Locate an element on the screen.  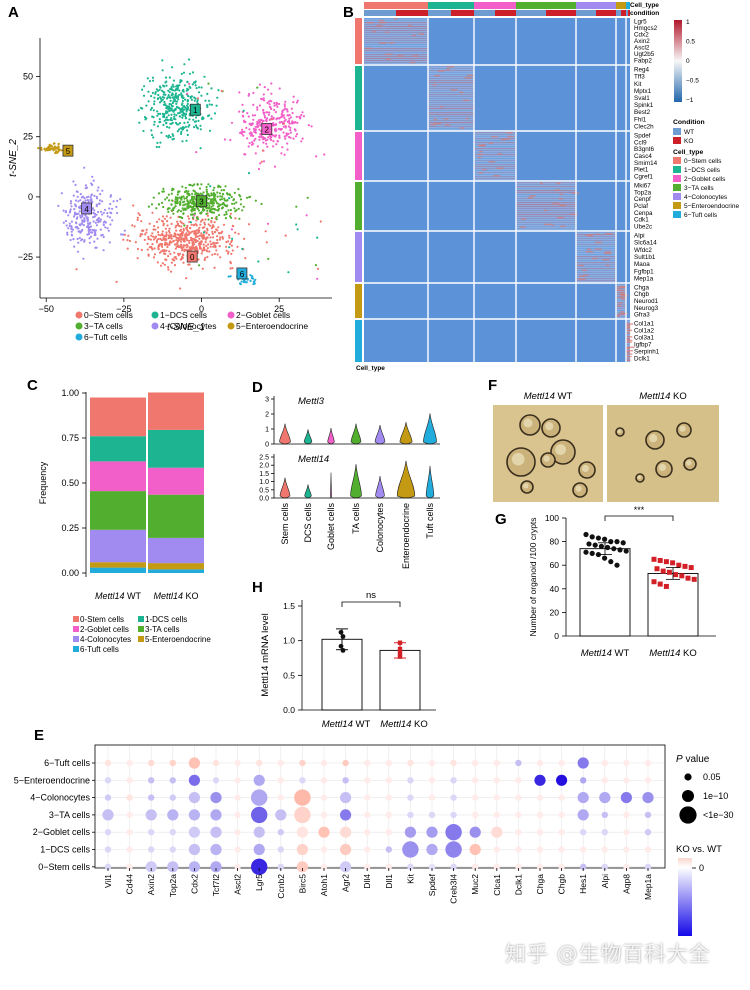
heatmap-scale-tick: 0 is located at coordinates (688, 61).